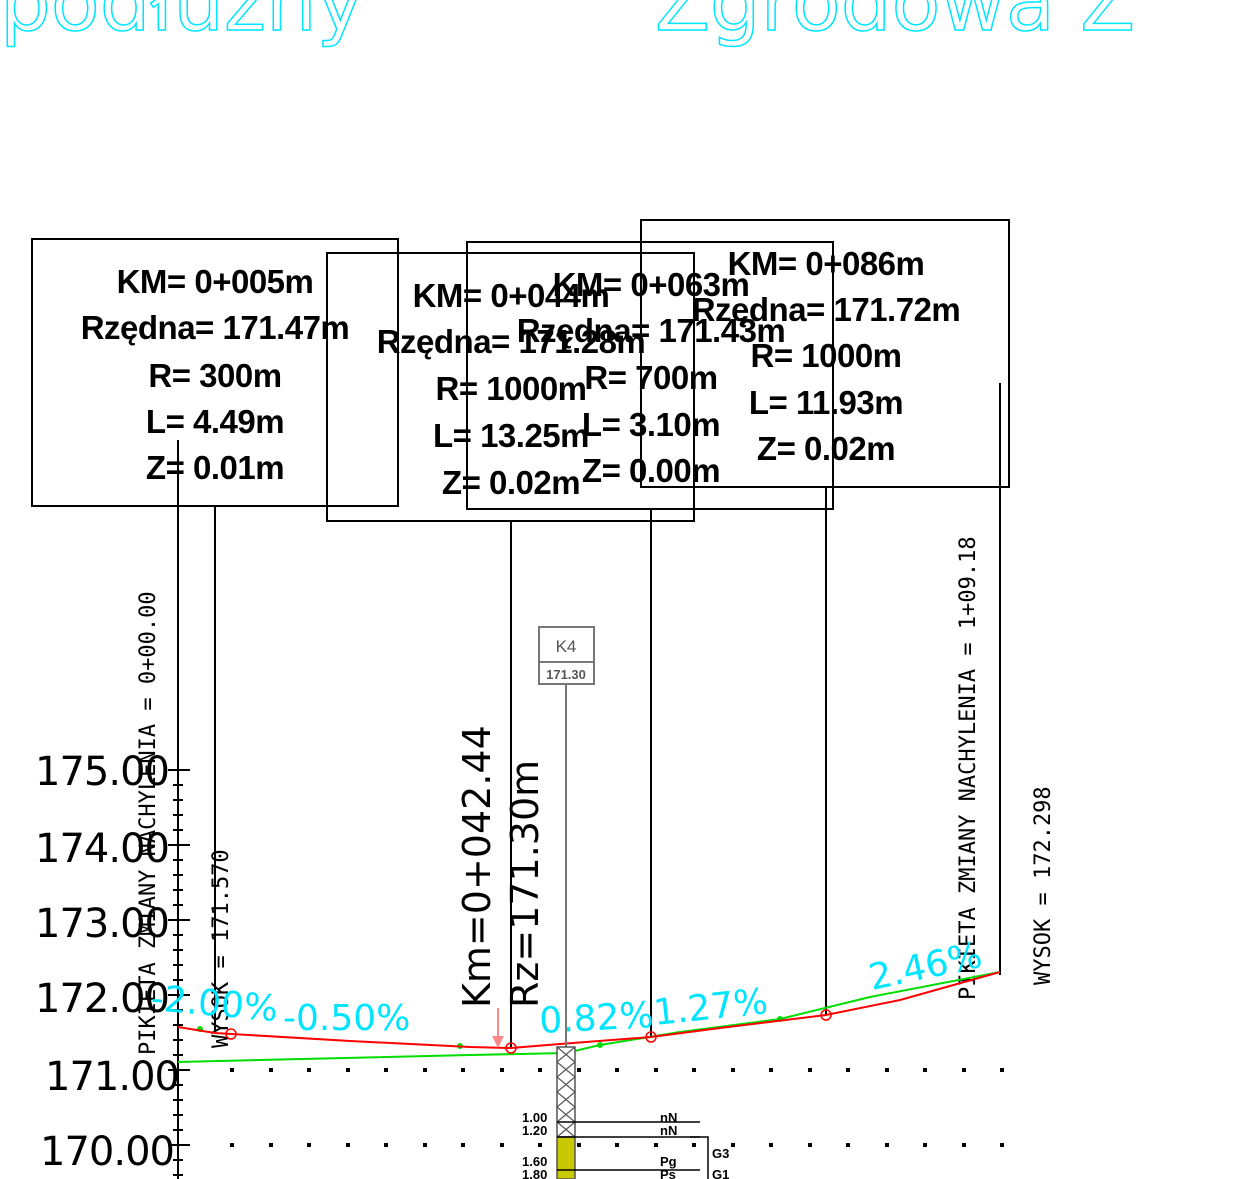 The height and width of the screenshot is (1179, 1238). I want to click on well-name: K4, so click(566, 646).